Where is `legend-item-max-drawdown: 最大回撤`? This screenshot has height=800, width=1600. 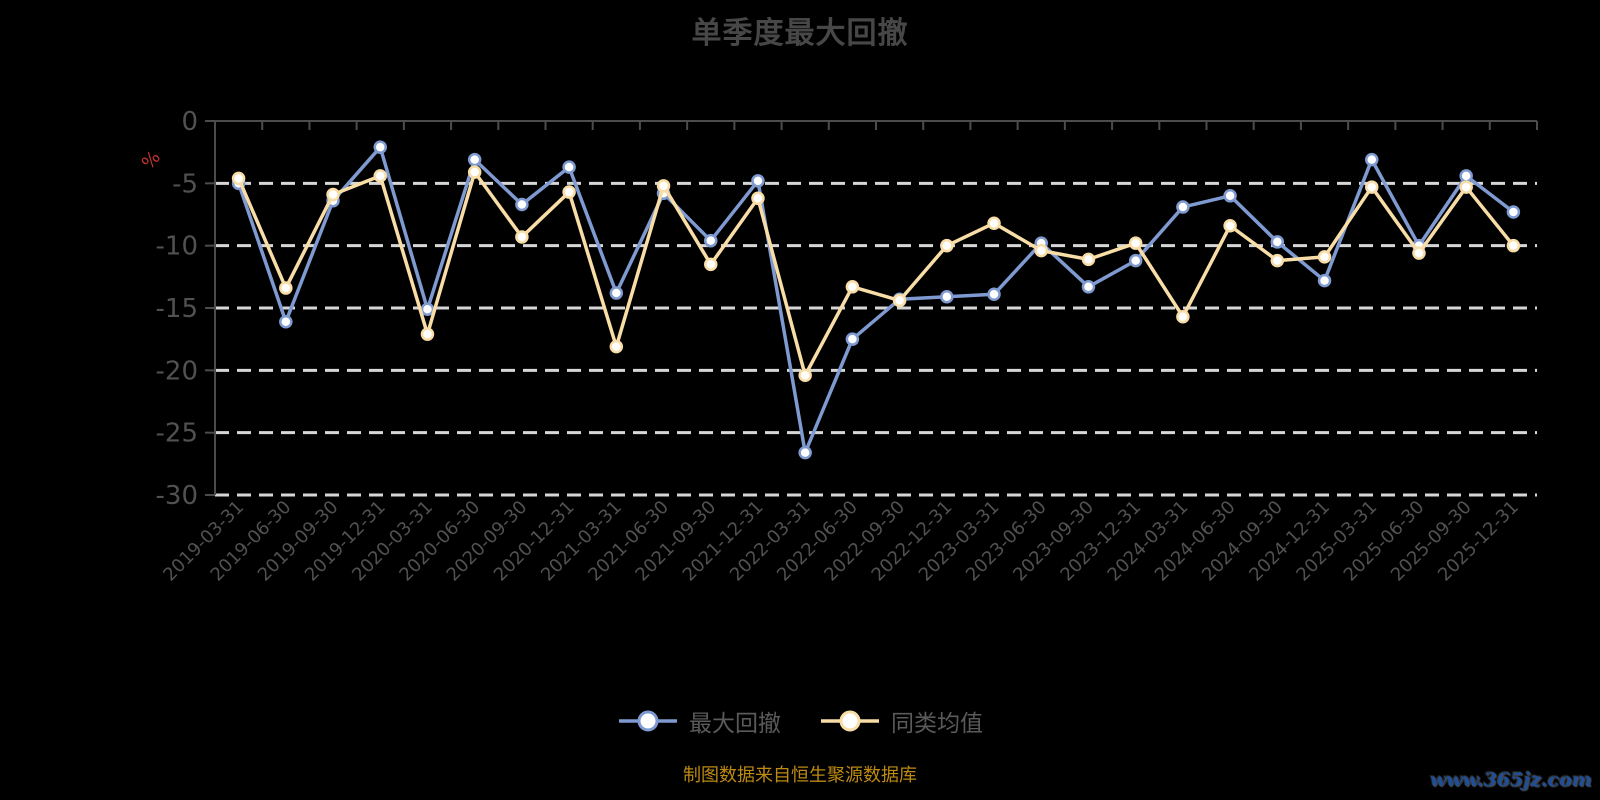 legend-item-max-drawdown: 最大回撤 is located at coordinates (699, 721).